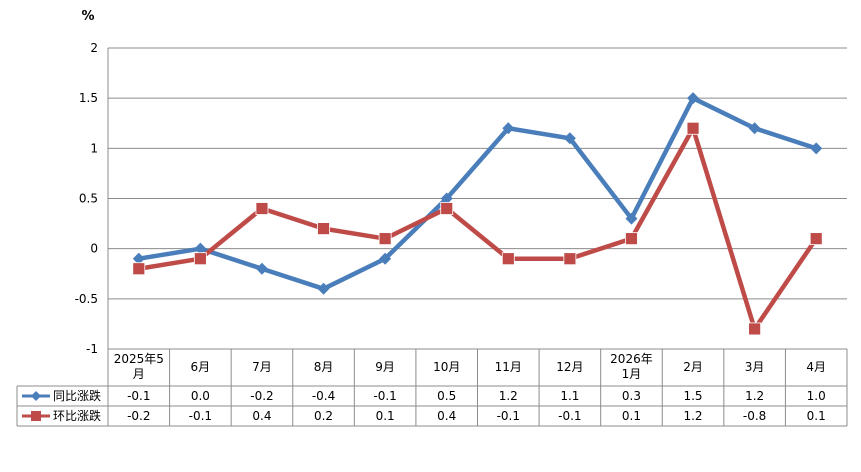 The width and height of the screenshot is (861, 472). What do you see at coordinates (631, 359) in the screenshot?
I see `x-category-label: 2026年` at bounding box center [631, 359].